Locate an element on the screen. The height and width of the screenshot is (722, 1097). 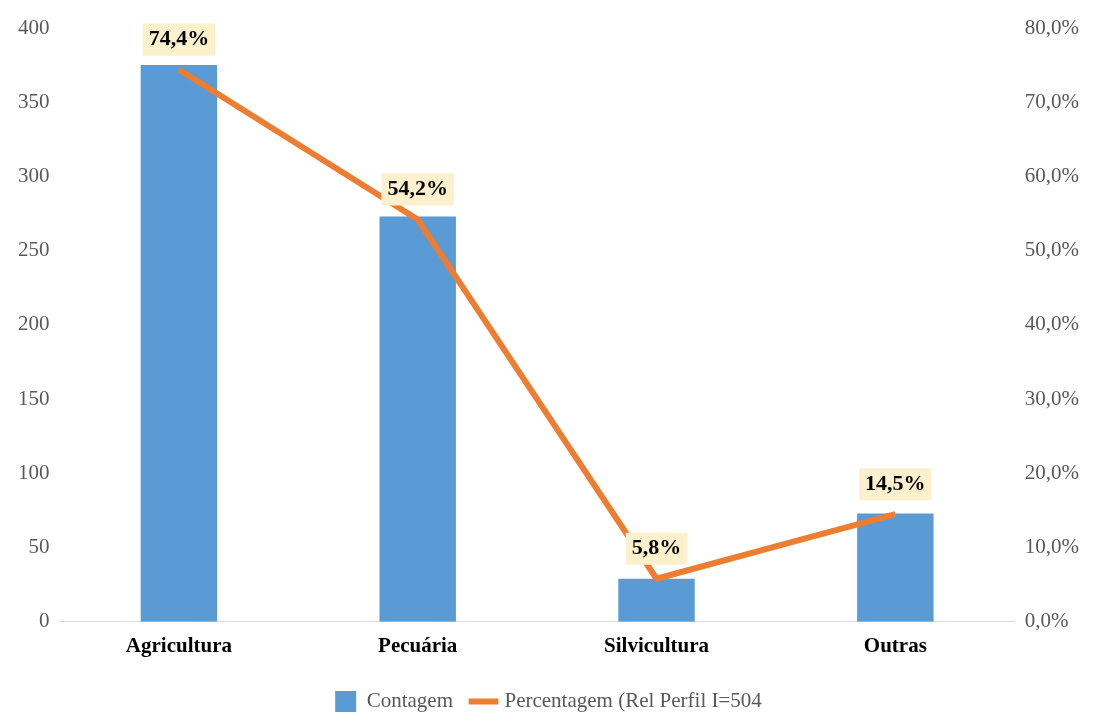
x-tick-label: Outras is located at coordinates (895, 644).